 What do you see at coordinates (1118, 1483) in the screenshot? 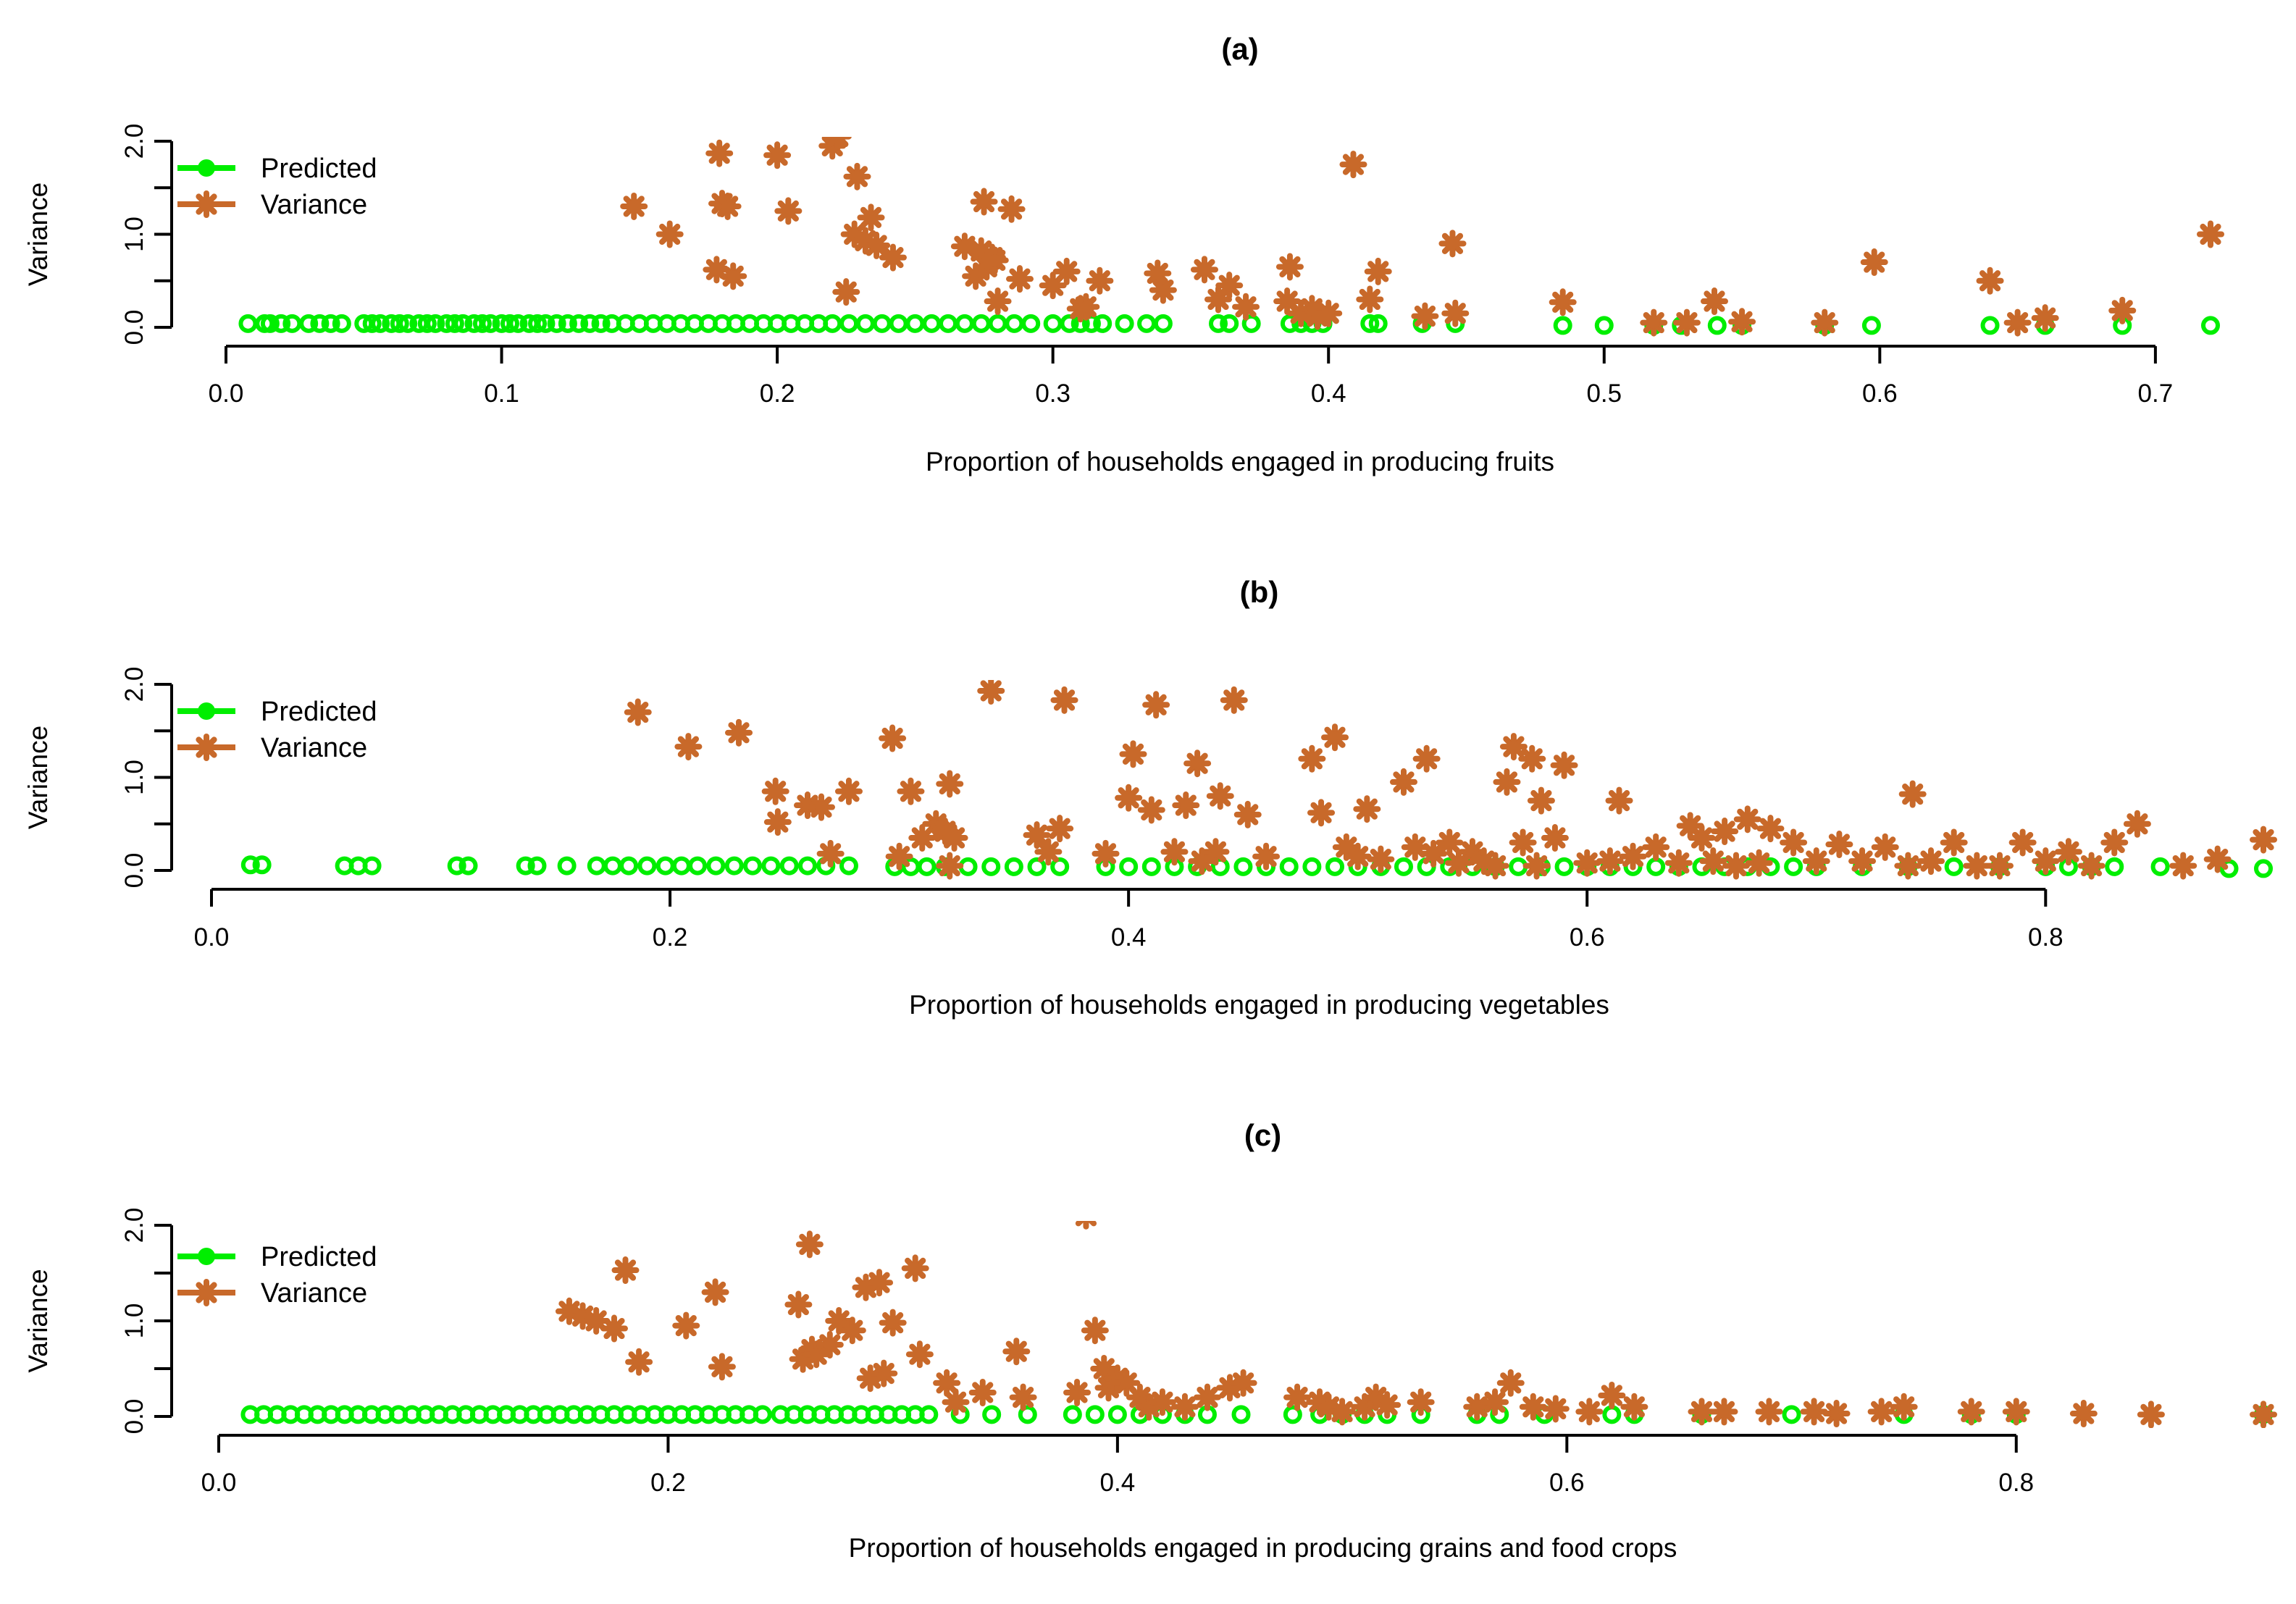
I see `x-tick-label: 0.4` at bounding box center [1118, 1483].